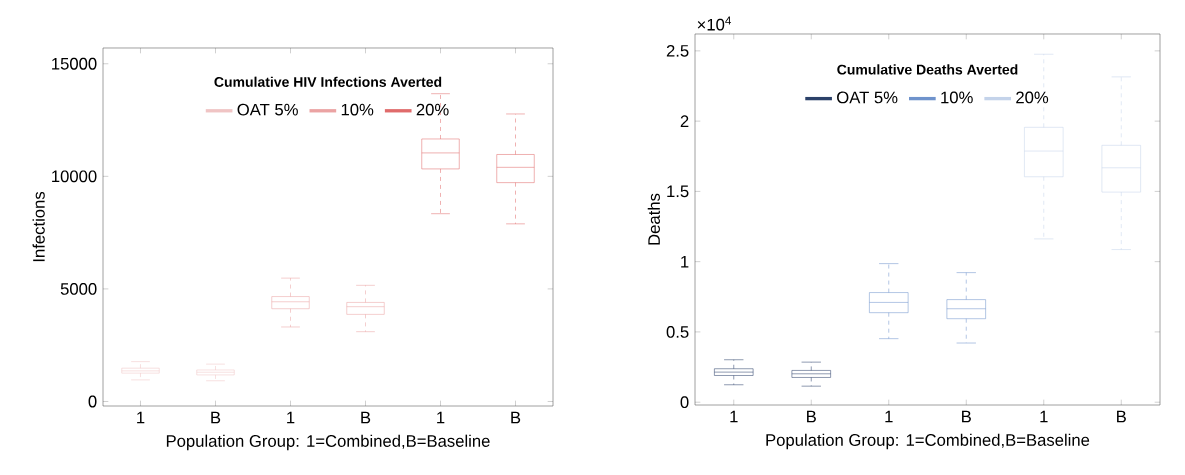  What do you see at coordinates (74, 176) in the screenshot?
I see `y-tick-label: 10000` at bounding box center [74, 176].